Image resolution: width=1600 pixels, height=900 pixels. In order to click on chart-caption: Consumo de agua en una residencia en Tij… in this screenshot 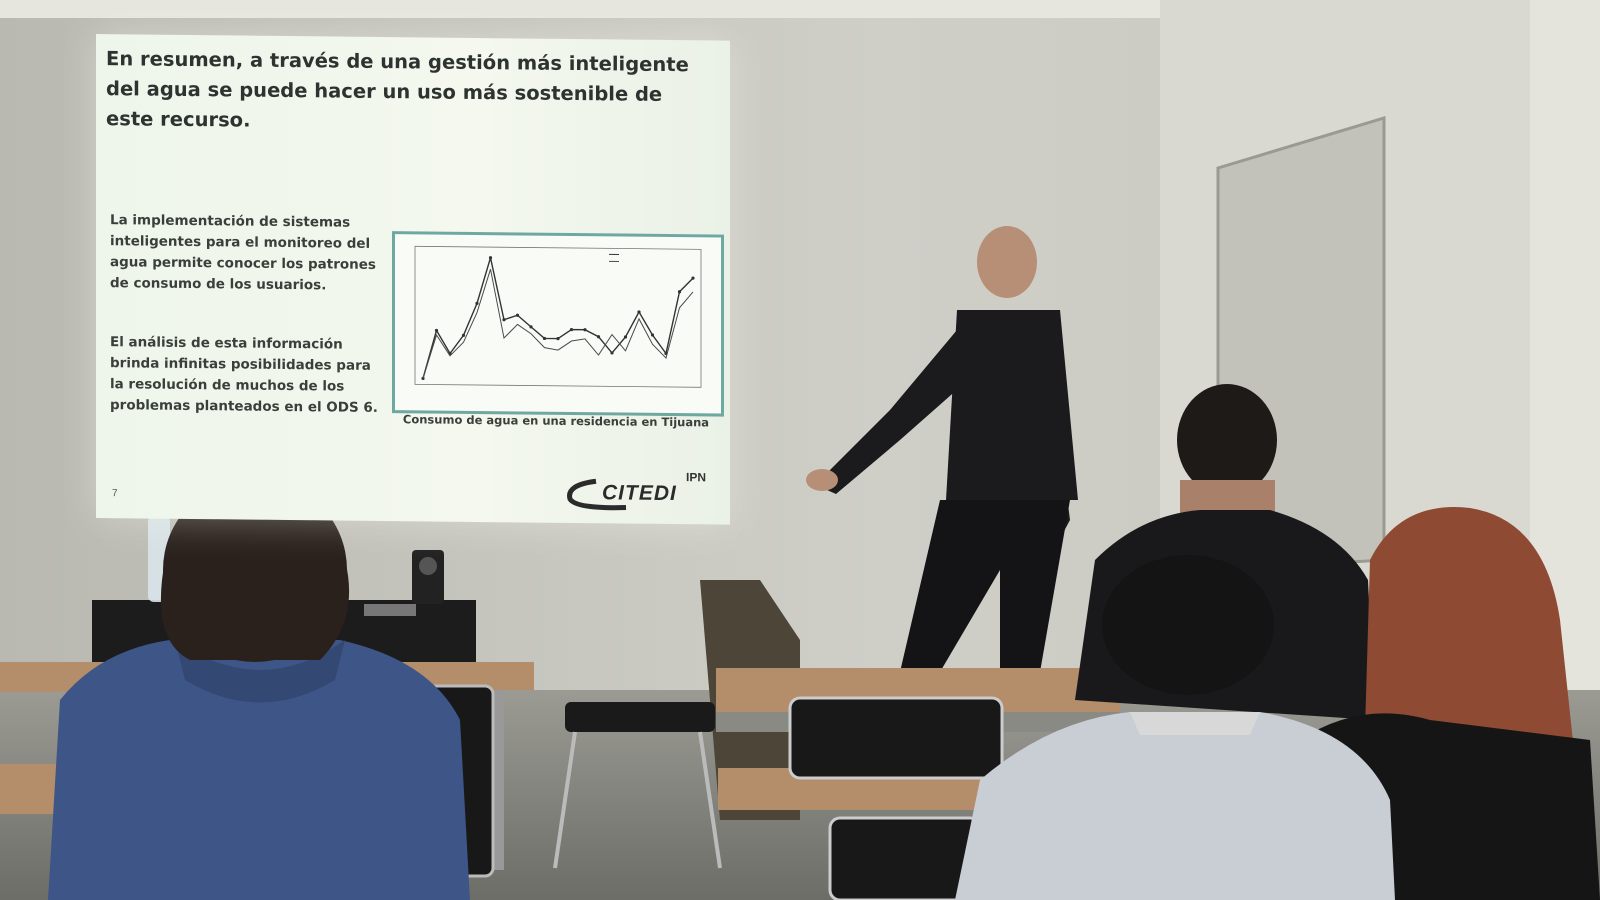, I will do `click(556, 421)`.